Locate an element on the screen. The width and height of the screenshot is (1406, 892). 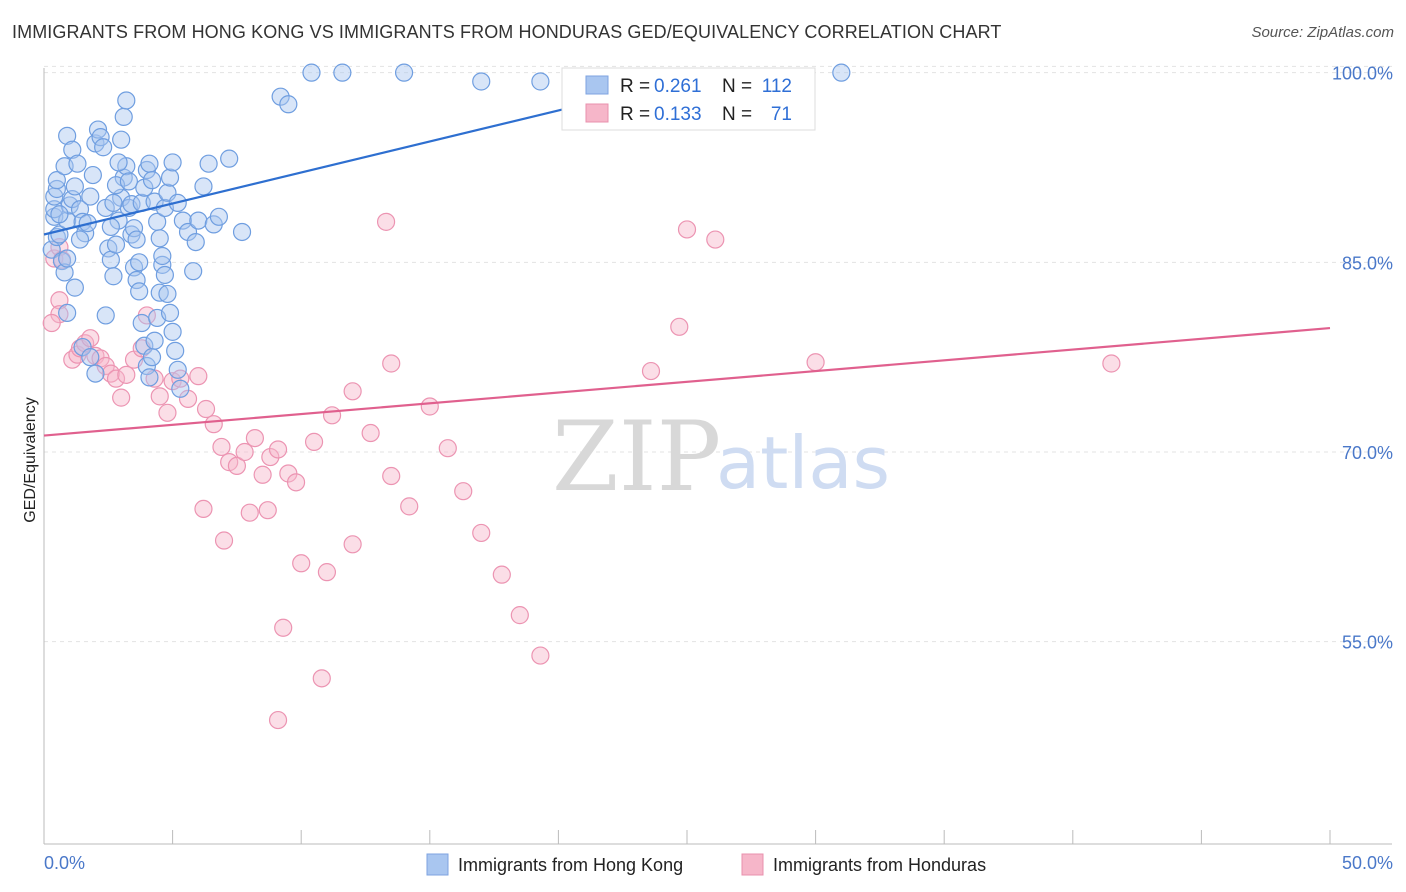
legend-hn-label: Immigrants from Honduras is located at coordinates (879, 865).